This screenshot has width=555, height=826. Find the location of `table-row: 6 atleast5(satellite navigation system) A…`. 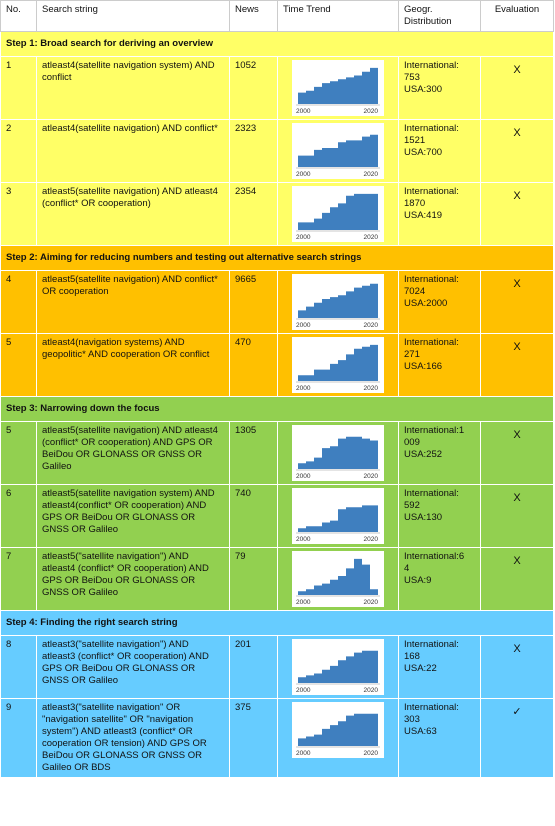

table-row: 6 atleast5(satellite navigation system) A… is located at coordinates (277, 516).